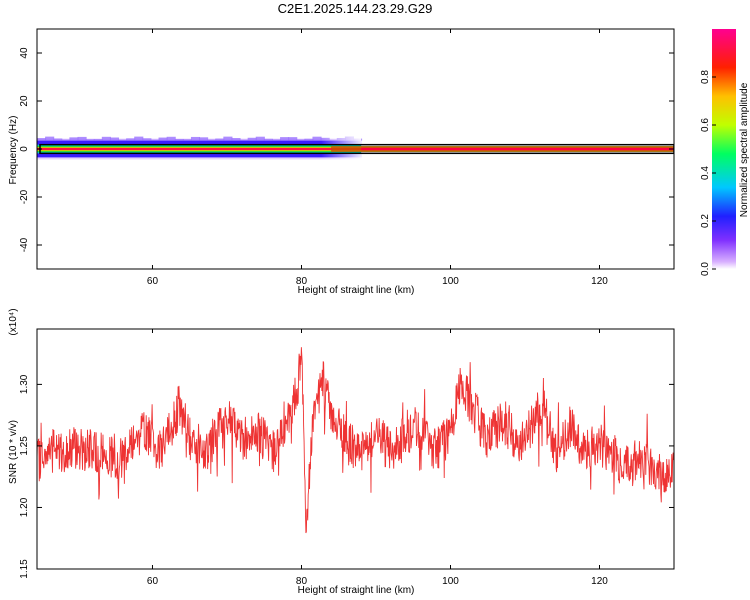  I want to click on snr-x-tick-label: 100, so click(450, 581).